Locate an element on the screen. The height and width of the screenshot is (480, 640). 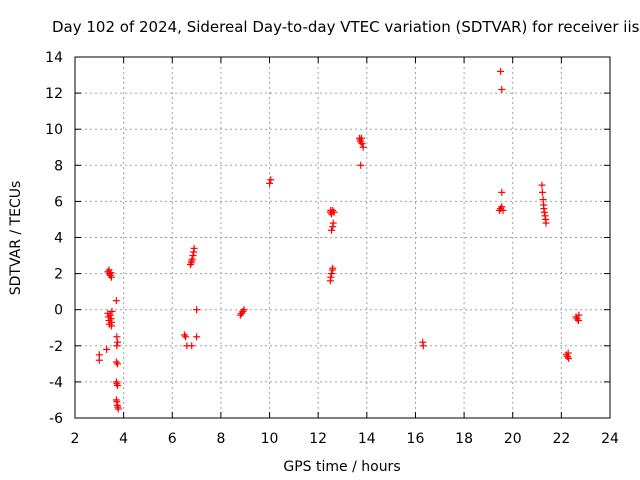
y-tick-label: 12 is located at coordinates (54, 94).